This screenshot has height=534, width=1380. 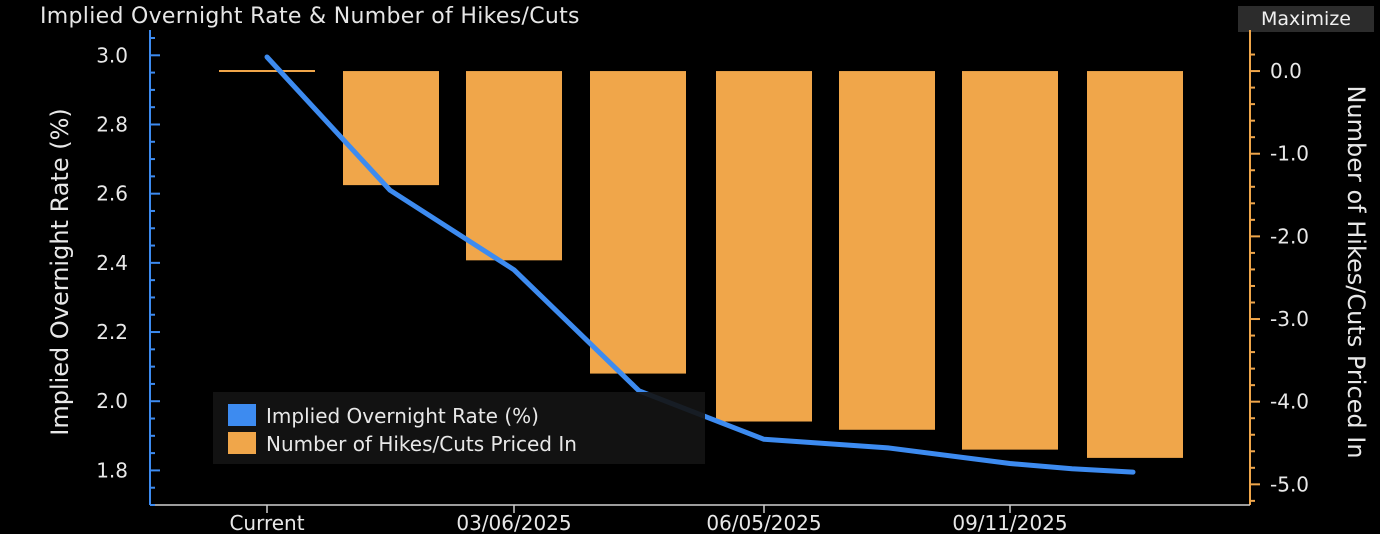 I want to click on legend-label-bars: Number of Hikes/Cuts Priced In, so click(x=421, y=444).